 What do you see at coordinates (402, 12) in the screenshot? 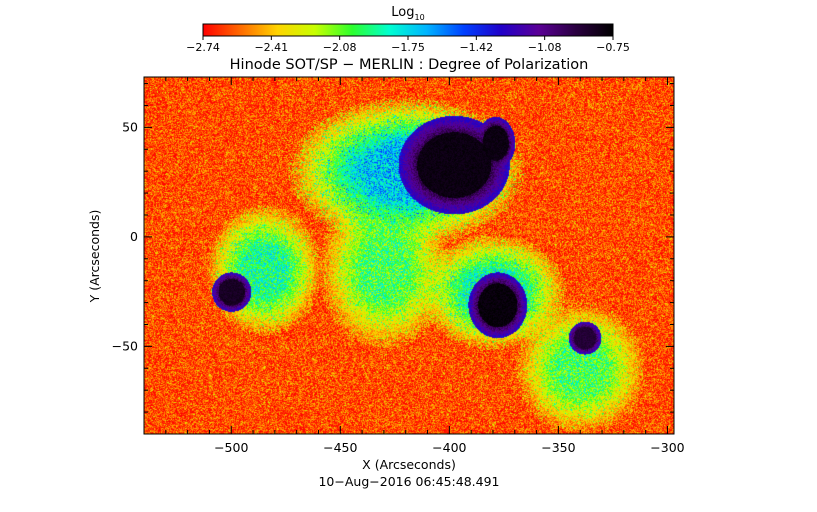
I see `colorbar-label-main: Log` at bounding box center [402, 12].